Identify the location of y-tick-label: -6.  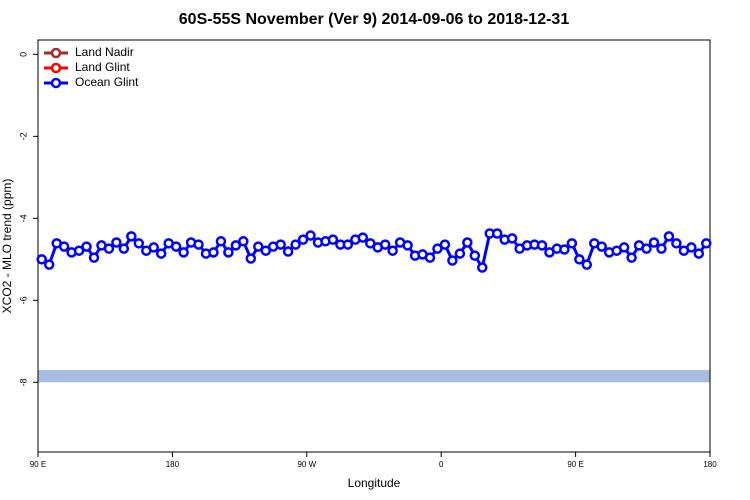
(23, 300).